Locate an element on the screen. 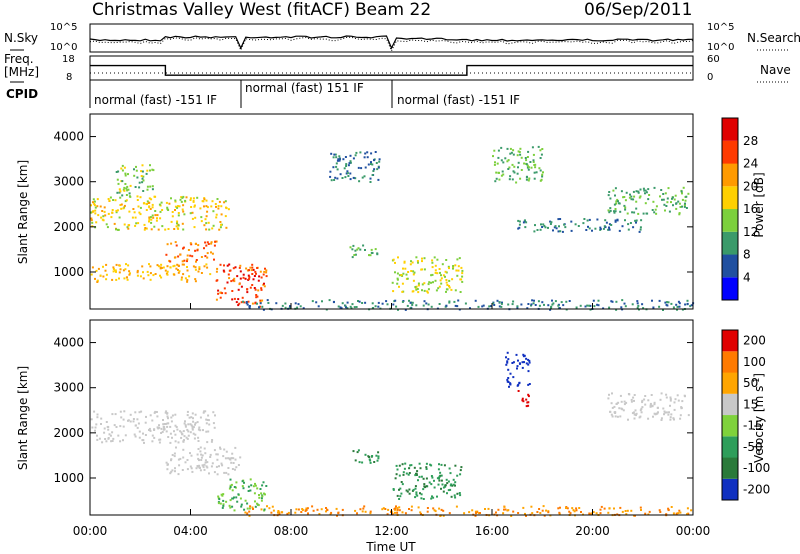 This screenshot has height=554, width=800. y-tick-label: 3000 is located at coordinates (68, 388).